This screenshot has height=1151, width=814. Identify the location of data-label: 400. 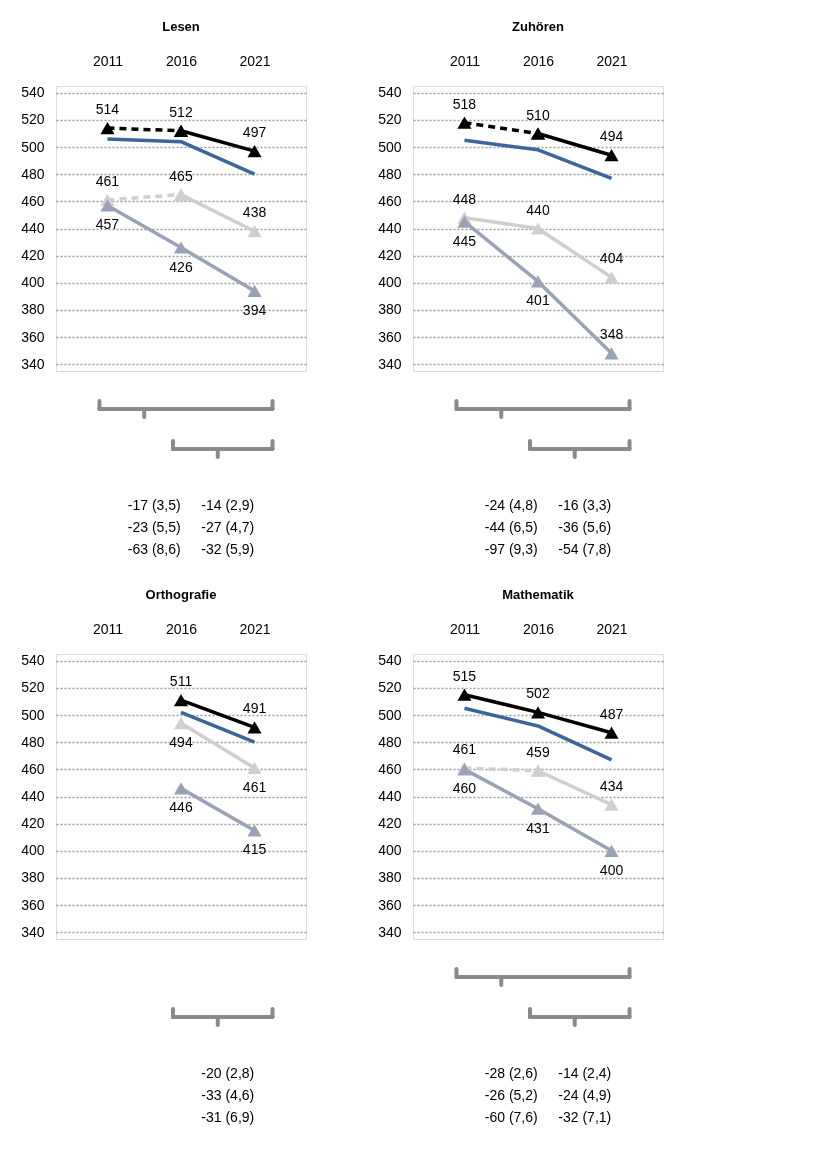
(611, 869).